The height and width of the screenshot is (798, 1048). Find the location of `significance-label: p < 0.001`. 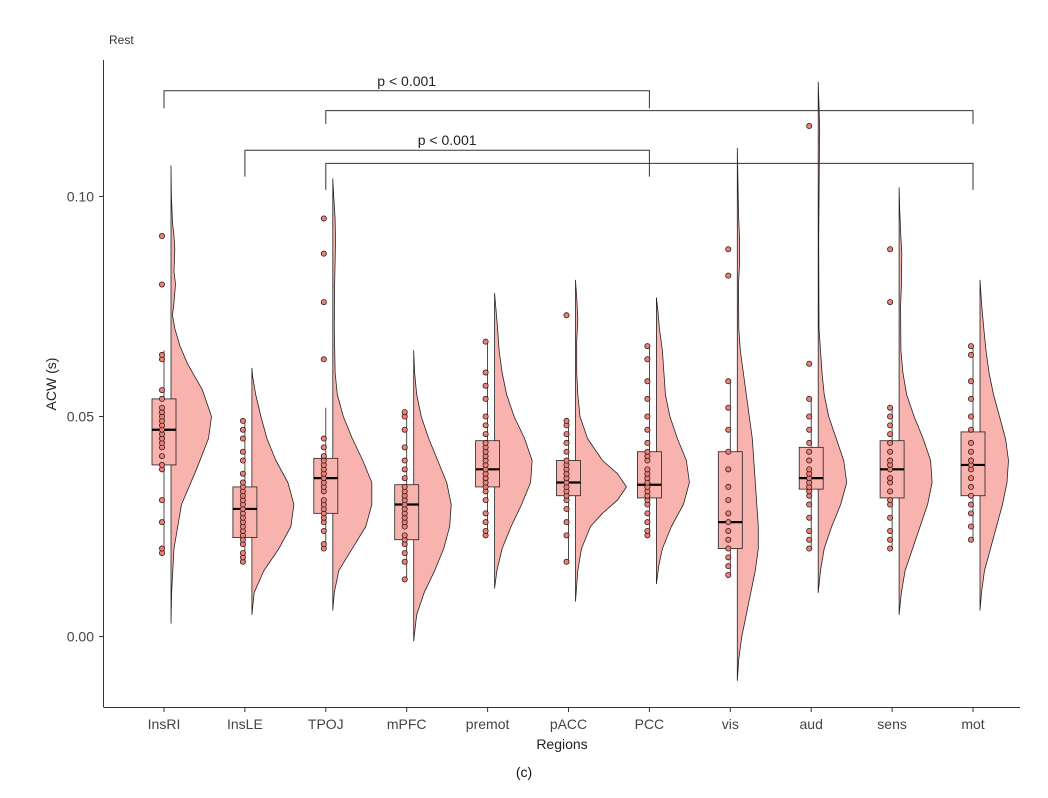

significance-label: p < 0.001 is located at coordinates (447, 140).